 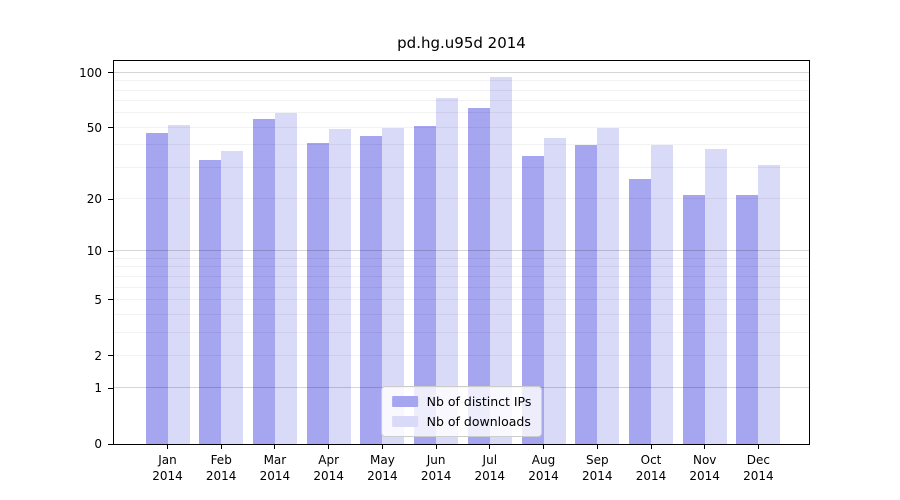 I want to click on bar-group-apr-2014, so click(x=328, y=286).